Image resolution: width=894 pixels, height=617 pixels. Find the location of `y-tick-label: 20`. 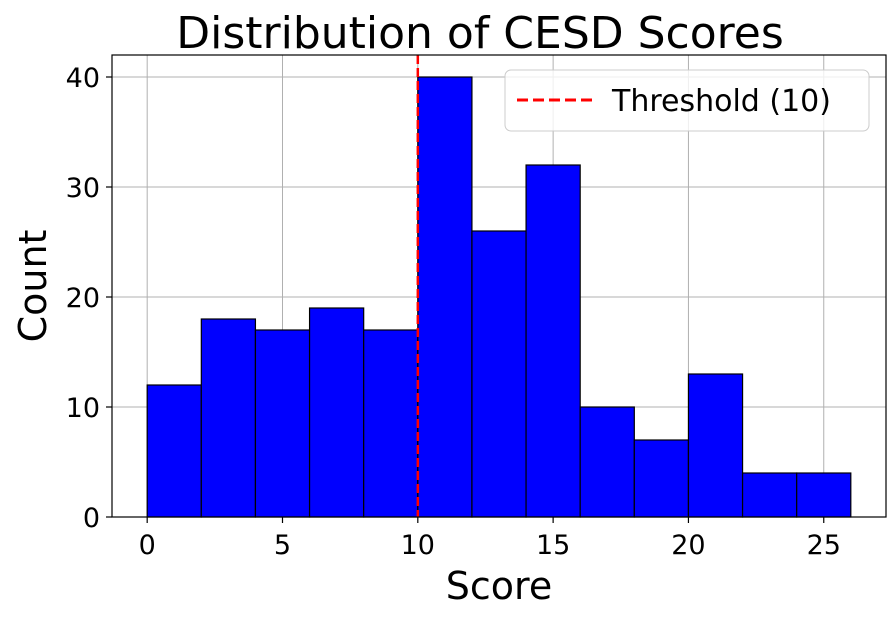

y-tick-label: 20 is located at coordinates (83, 298).